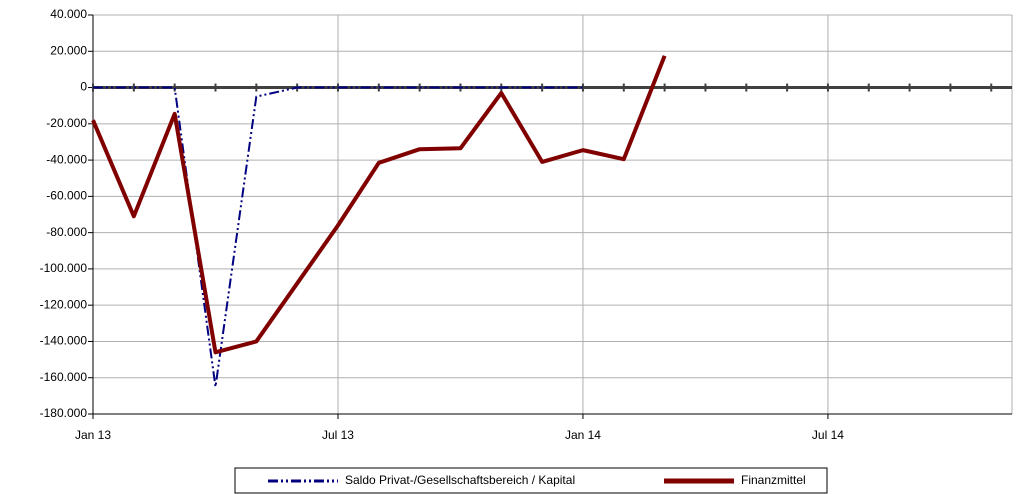  Describe the element at coordinates (338, 435) in the screenshot. I see `x-tick-label: Jul 13` at that location.